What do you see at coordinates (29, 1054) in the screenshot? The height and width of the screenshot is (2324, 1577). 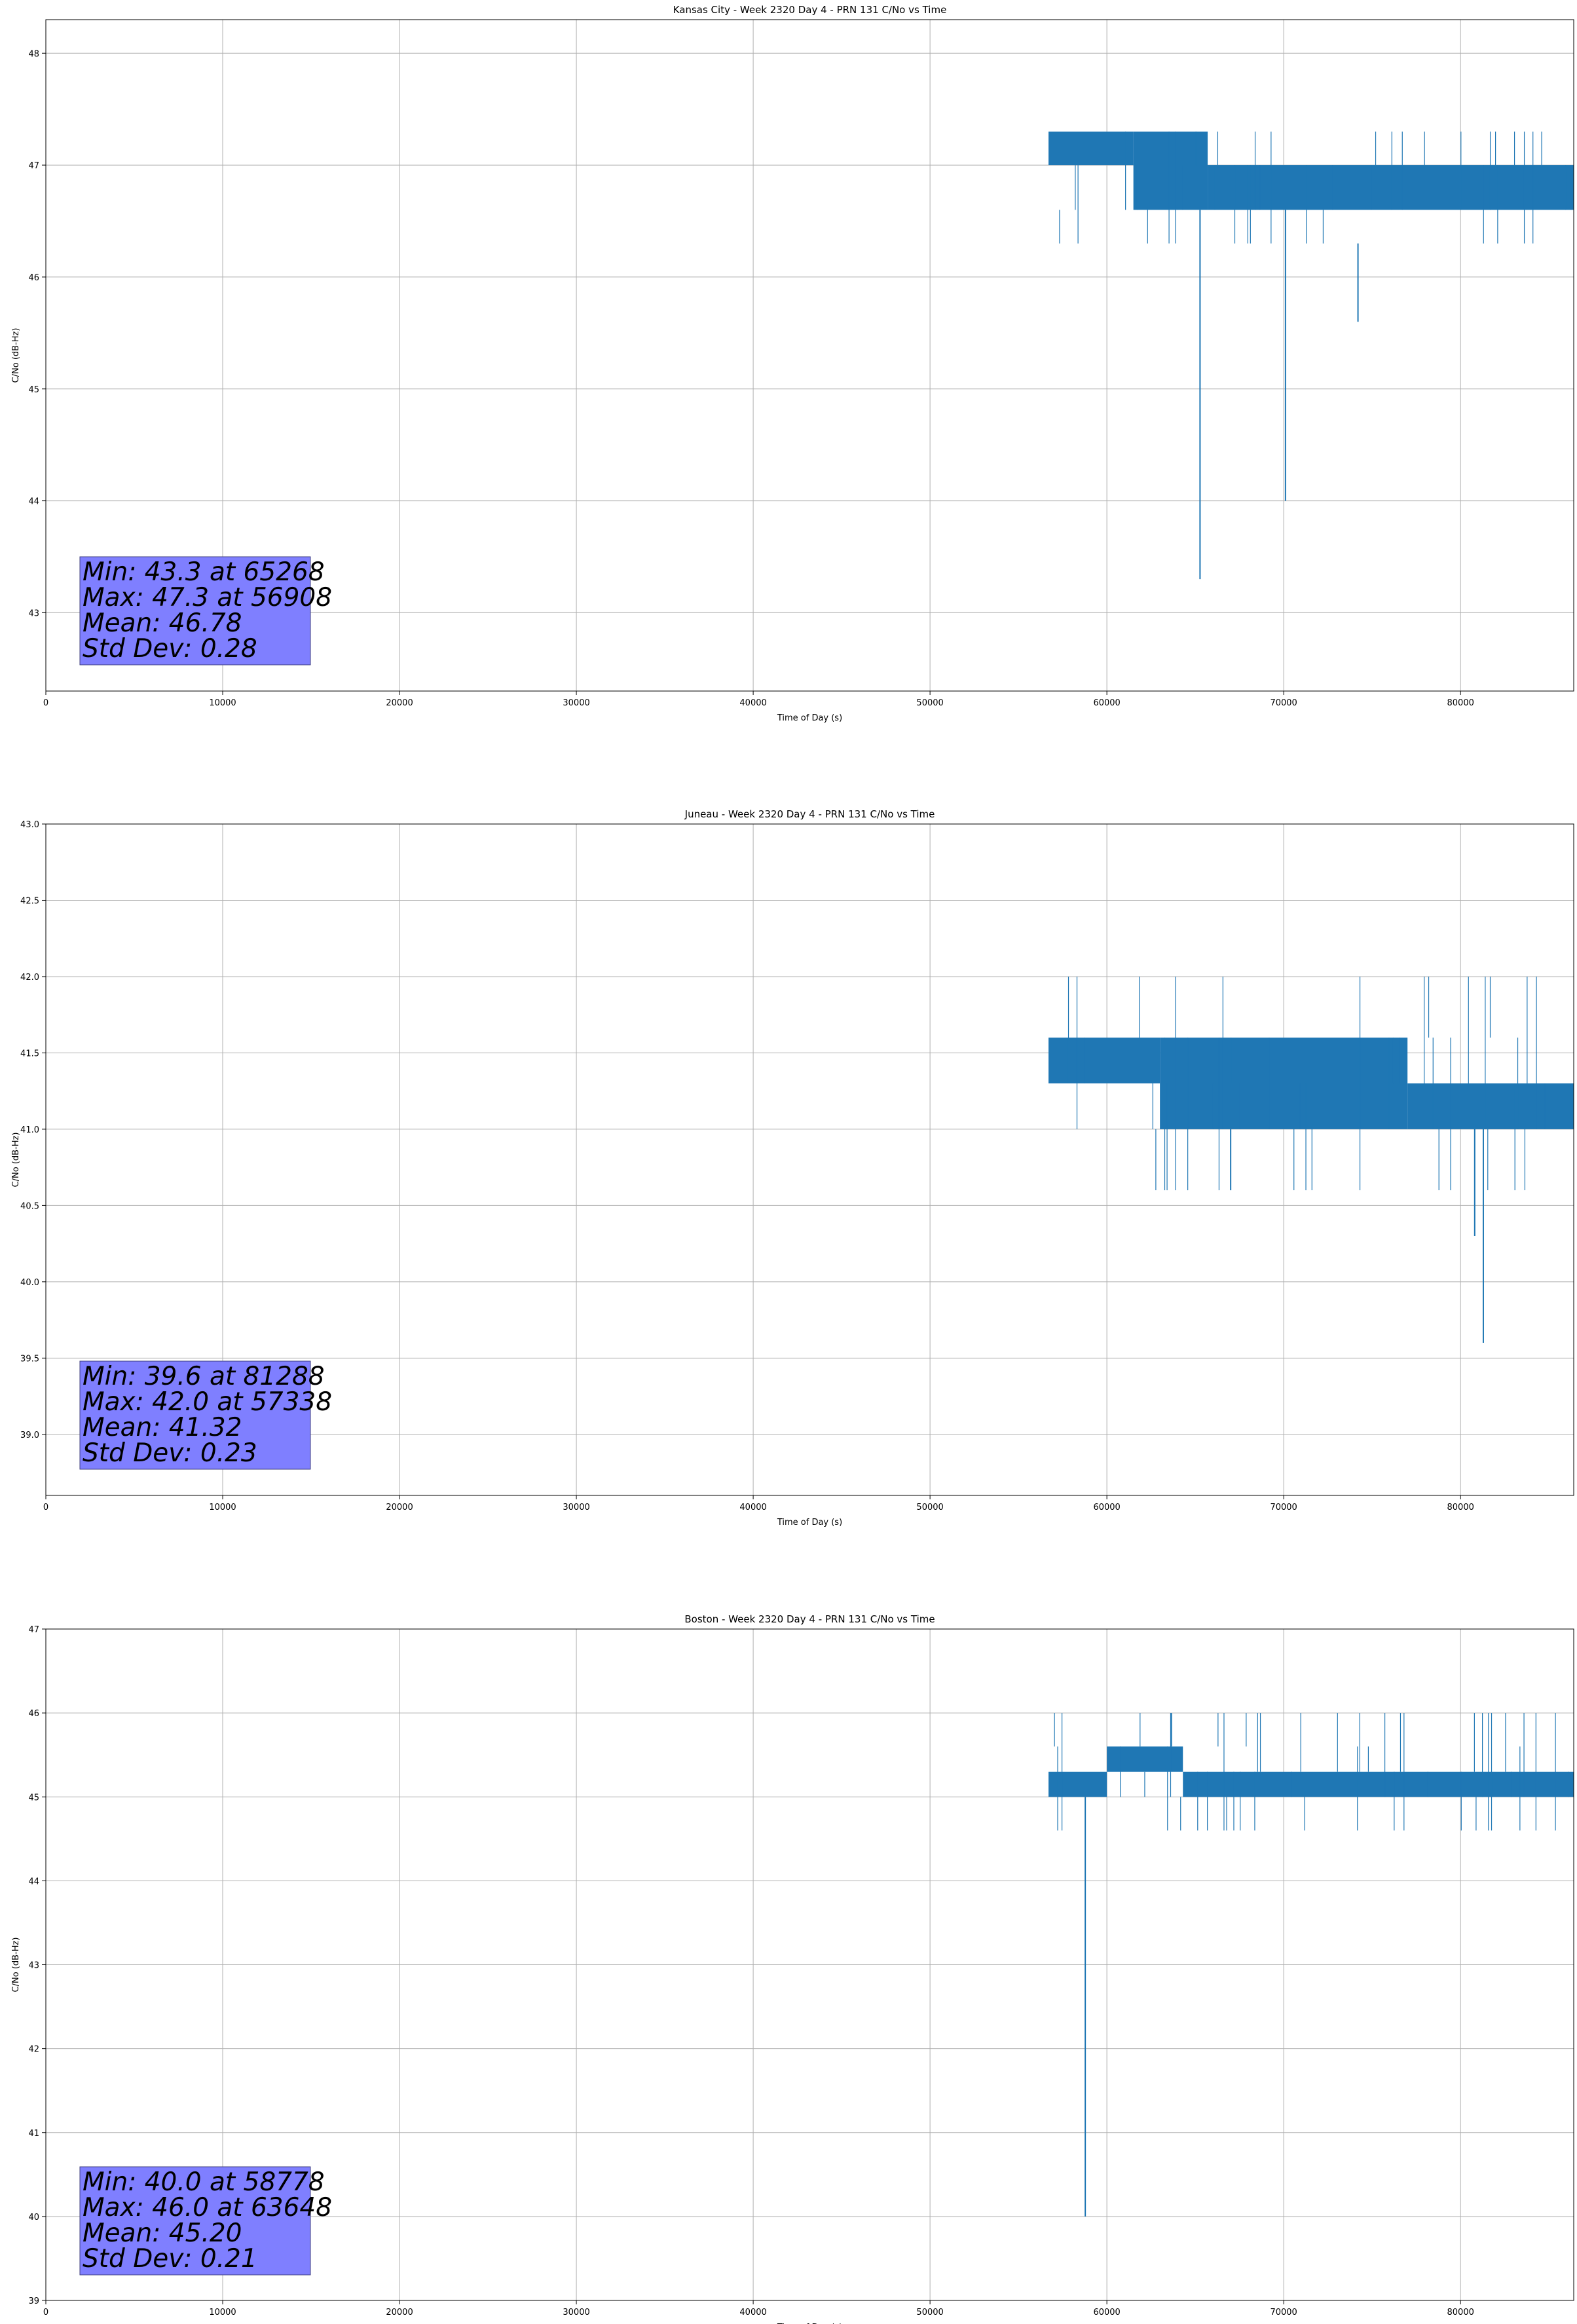 I see `y-tick-label: 41.5` at bounding box center [29, 1054].